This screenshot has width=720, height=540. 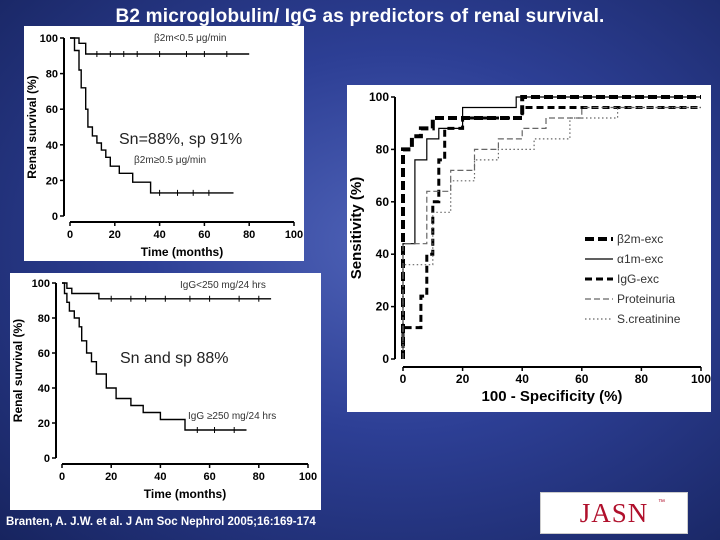 I want to click on b2m-x-tick-label: 60, so click(x=204, y=235).